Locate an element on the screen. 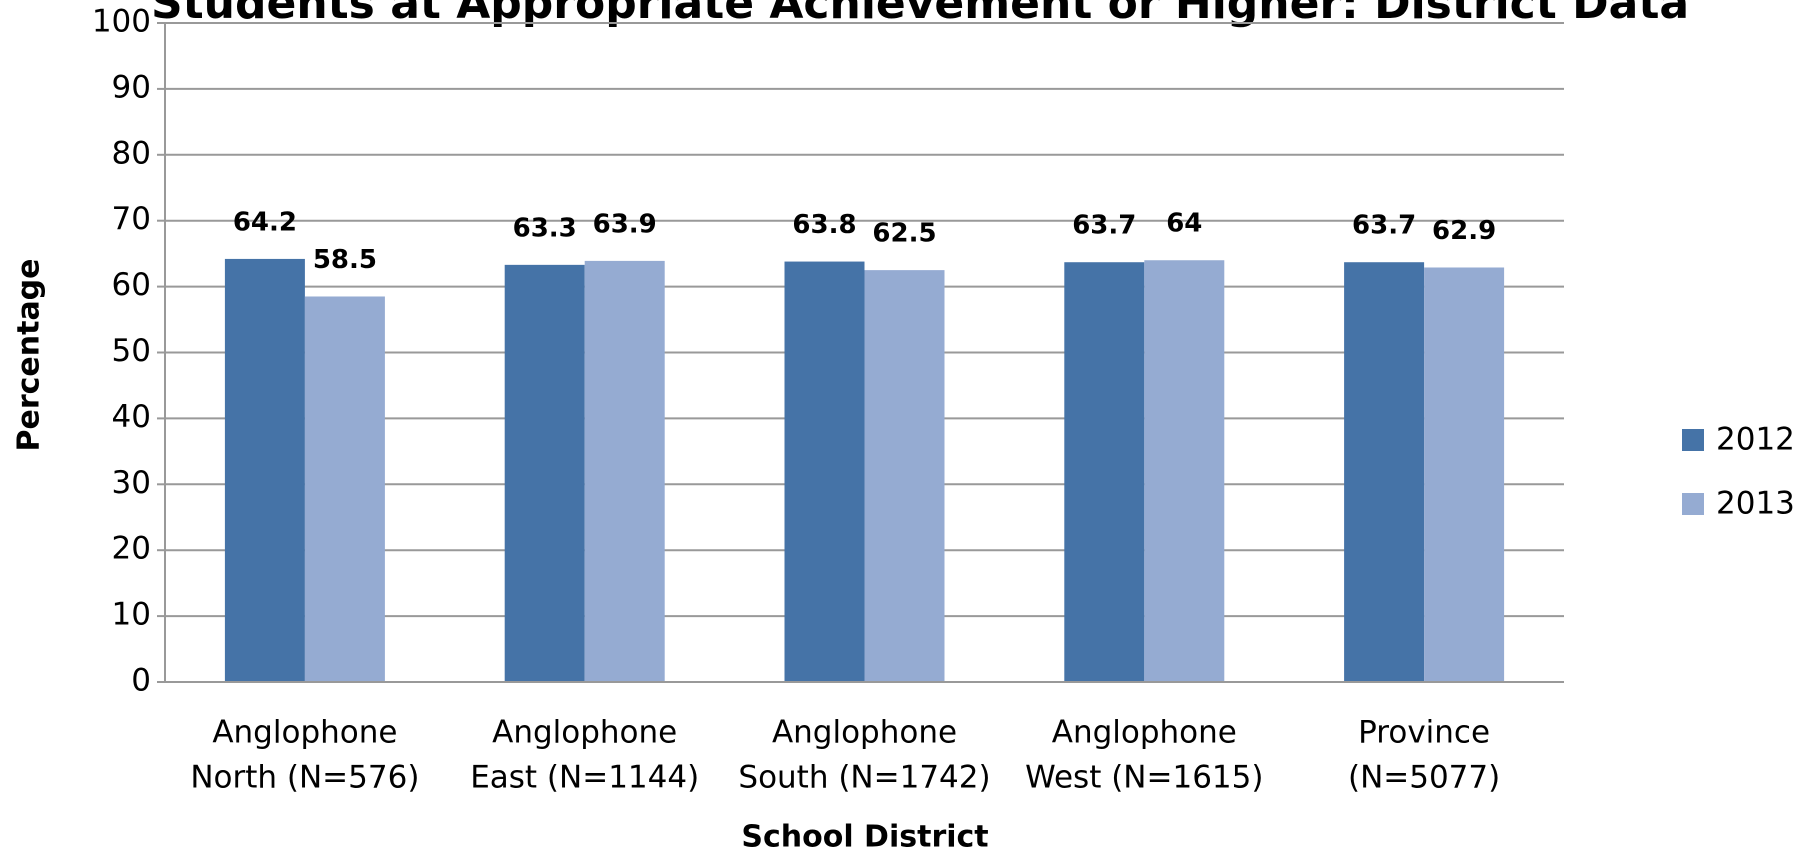 Image resolution: width=1806 pixels, height=855 pixels. y-axis-title: Percentage is located at coordinates (29, 354).